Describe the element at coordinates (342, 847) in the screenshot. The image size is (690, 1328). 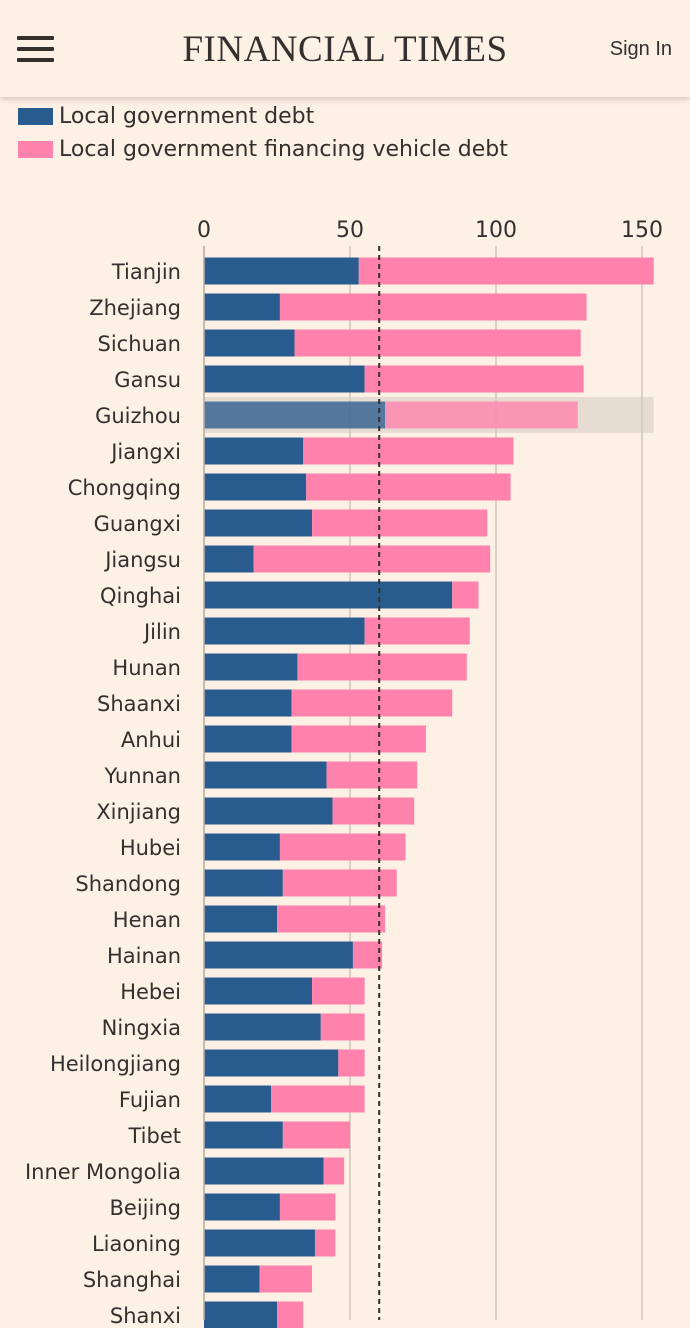
I see `bar-hubei-lgfv-debt` at that location.